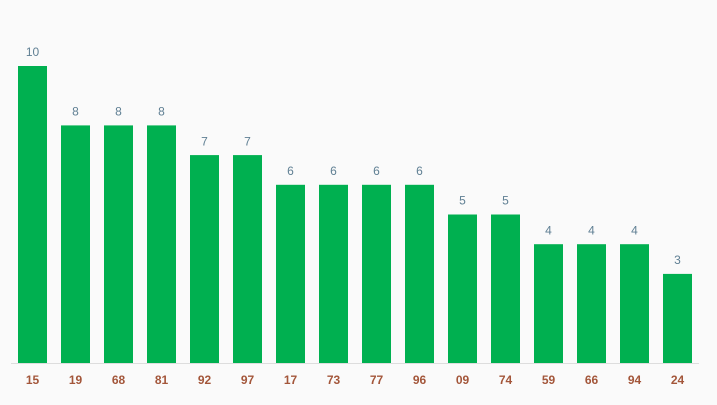 This screenshot has height=405, width=717. What do you see at coordinates (420, 380) in the screenshot?
I see `x-tick-label: 96` at bounding box center [420, 380].